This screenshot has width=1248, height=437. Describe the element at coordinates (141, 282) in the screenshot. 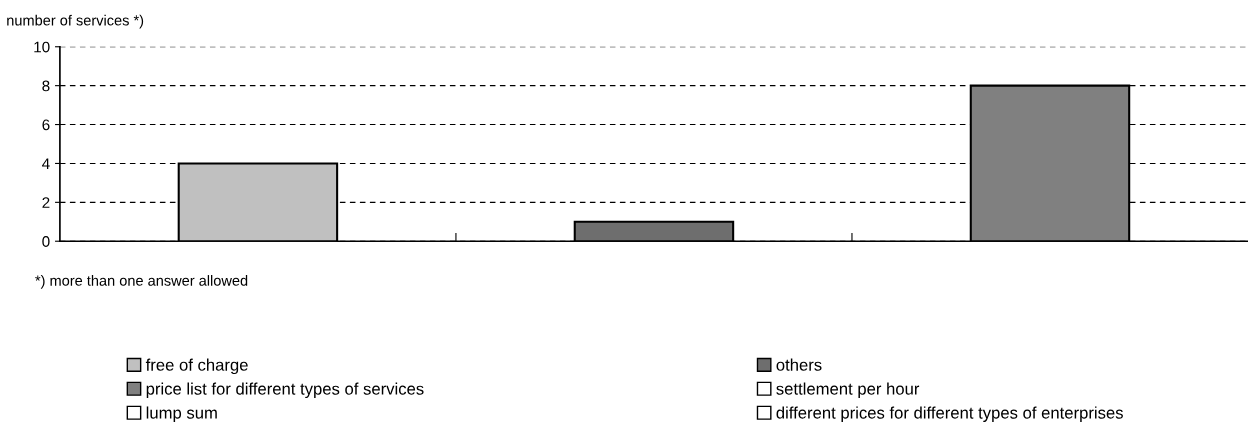

I see `text: *) more than one answer allowed` at that location.